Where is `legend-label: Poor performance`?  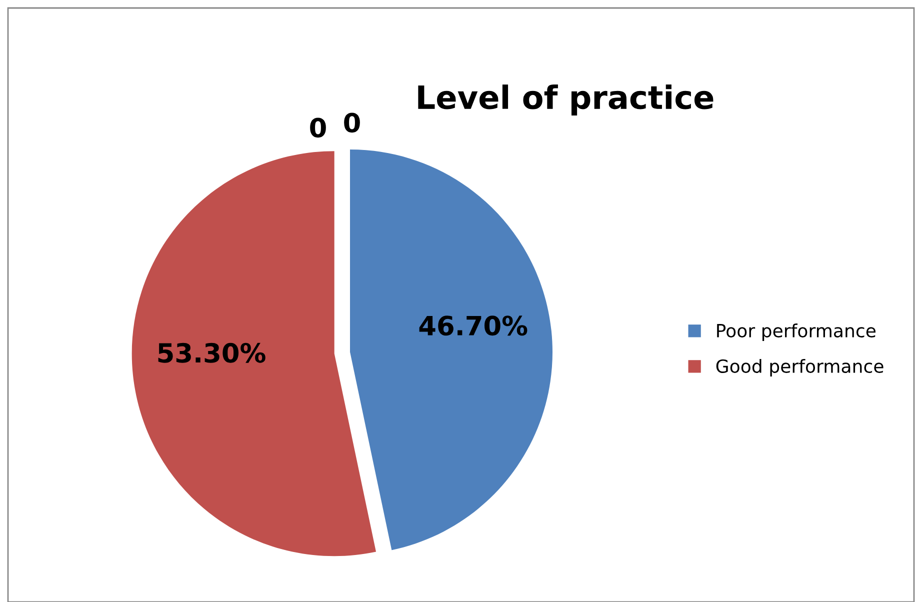
legend-label: Poor performance is located at coordinates (796, 332).